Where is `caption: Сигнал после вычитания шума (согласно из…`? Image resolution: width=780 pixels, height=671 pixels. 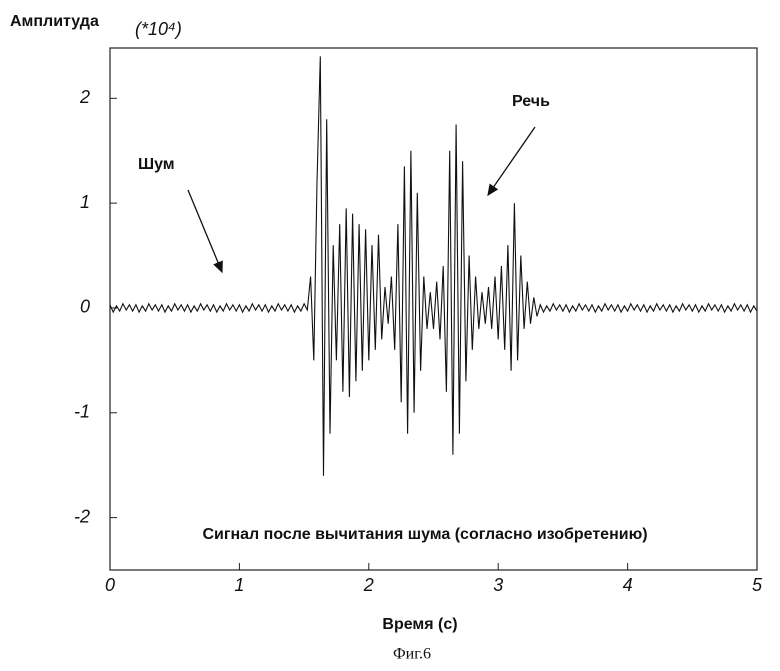
caption: Сигнал после вычитания шума (согласно из… is located at coordinates (424, 534).